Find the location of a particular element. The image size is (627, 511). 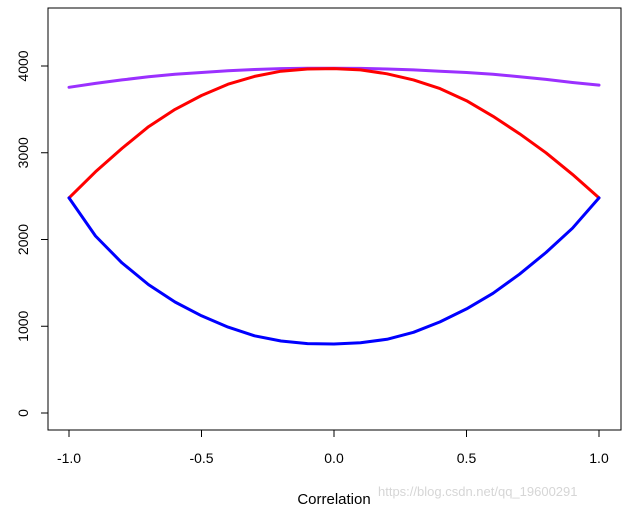

y-tick-label: 1000 is located at coordinates (23, 325).